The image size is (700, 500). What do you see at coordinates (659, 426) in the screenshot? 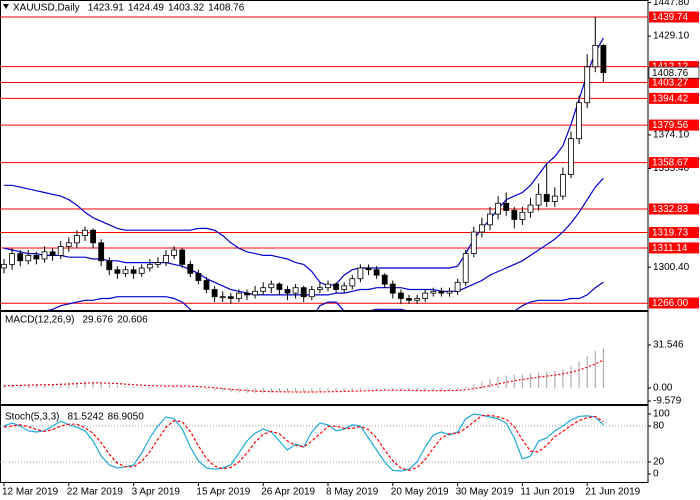
I see `y-tick-label: 80` at bounding box center [659, 426].